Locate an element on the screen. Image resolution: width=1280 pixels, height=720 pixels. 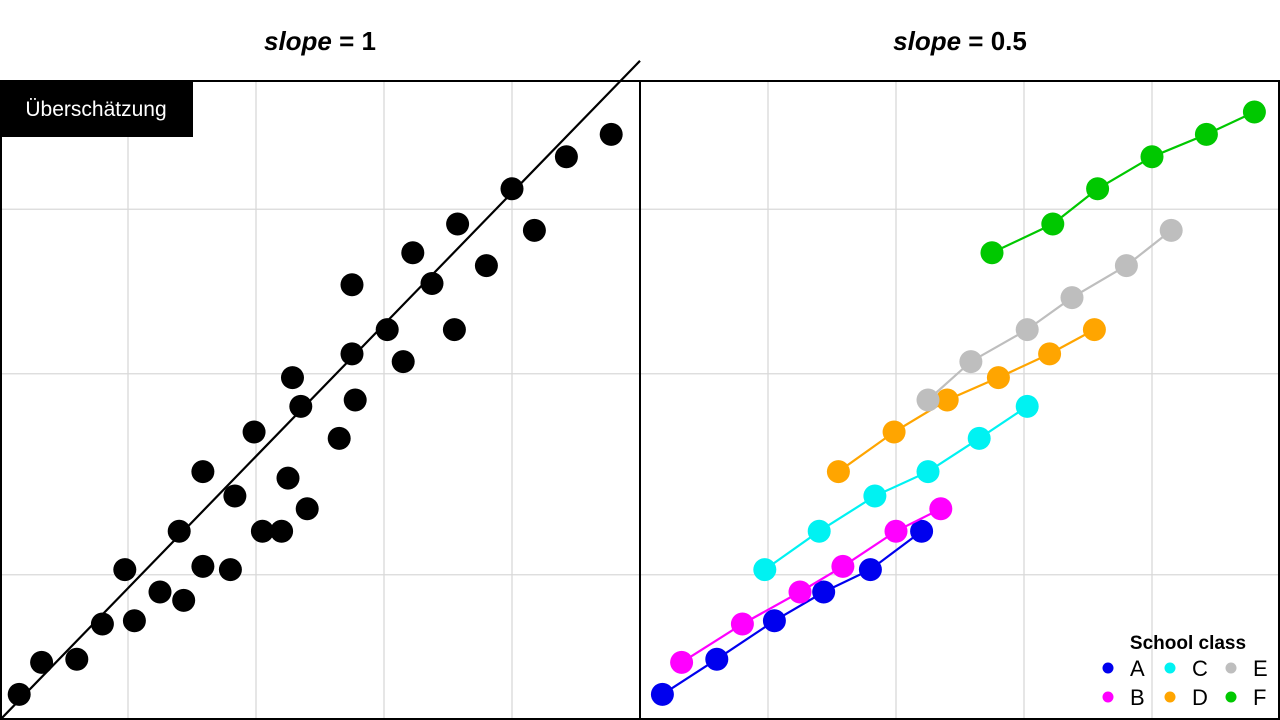
legend-label-E: E is located at coordinates (1260, 668).